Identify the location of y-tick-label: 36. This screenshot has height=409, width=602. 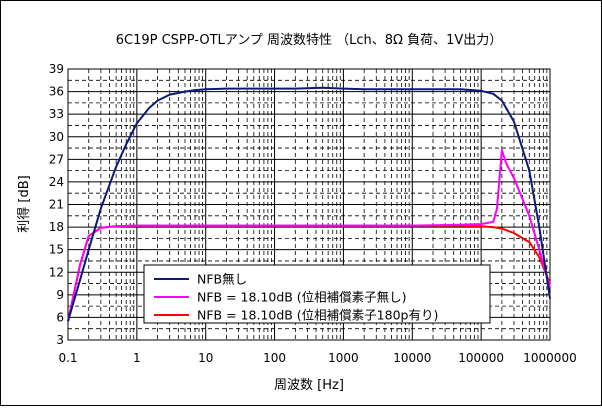
(56, 92).